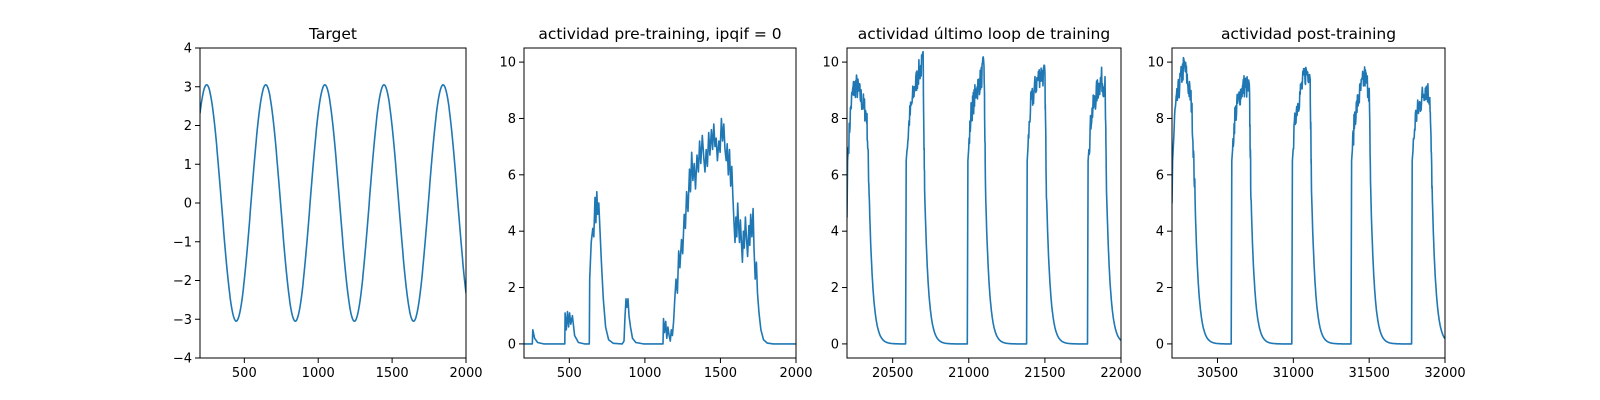 This screenshot has width=1600, height=400. Describe the element at coordinates (1293, 373) in the screenshot. I see `x-tick-label: 31000` at that location.